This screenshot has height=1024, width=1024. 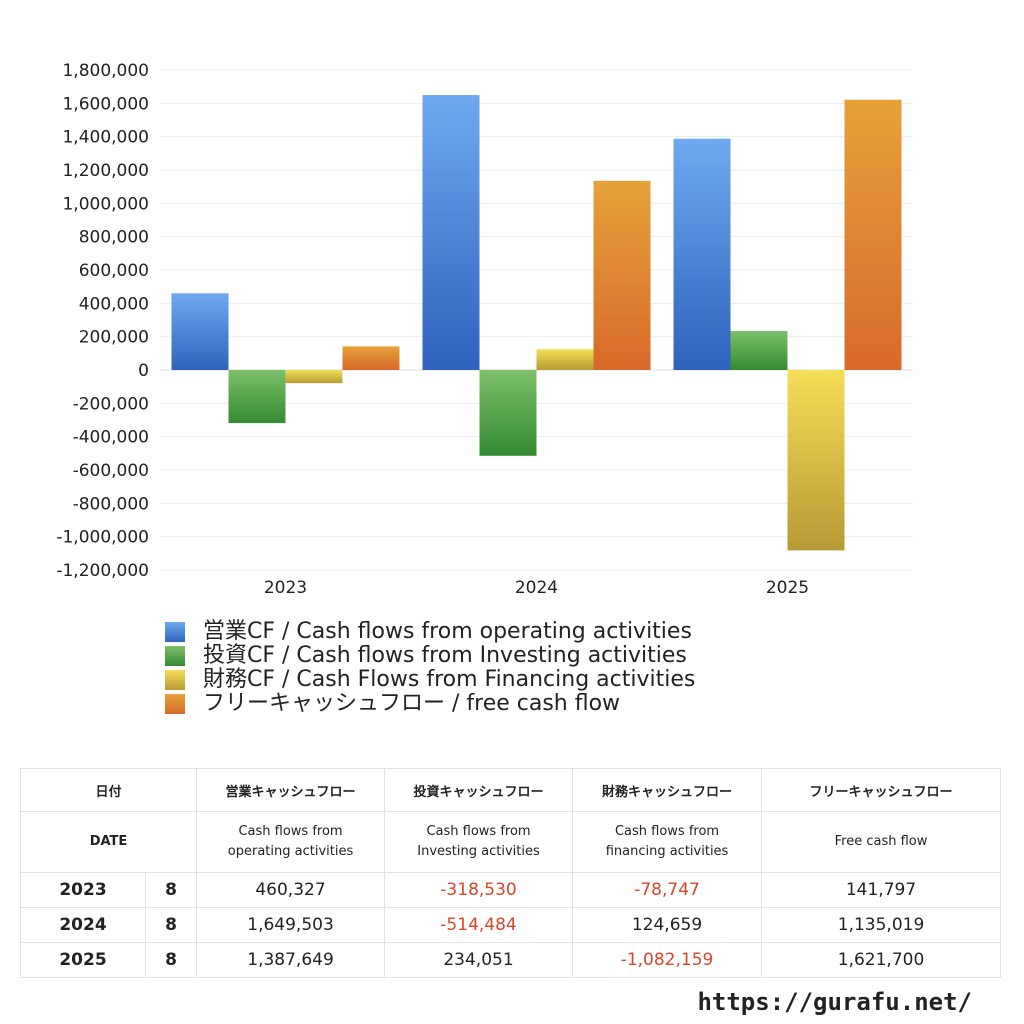 What do you see at coordinates (111, 438) in the screenshot?
I see `y-tick-label: -400,000` at bounding box center [111, 438].